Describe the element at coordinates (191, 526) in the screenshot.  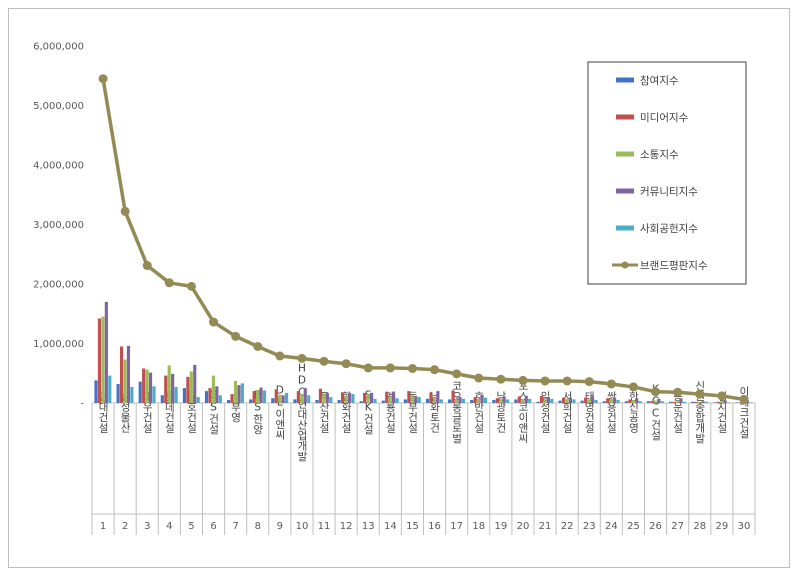
I see `rank-label: 5` at that location.